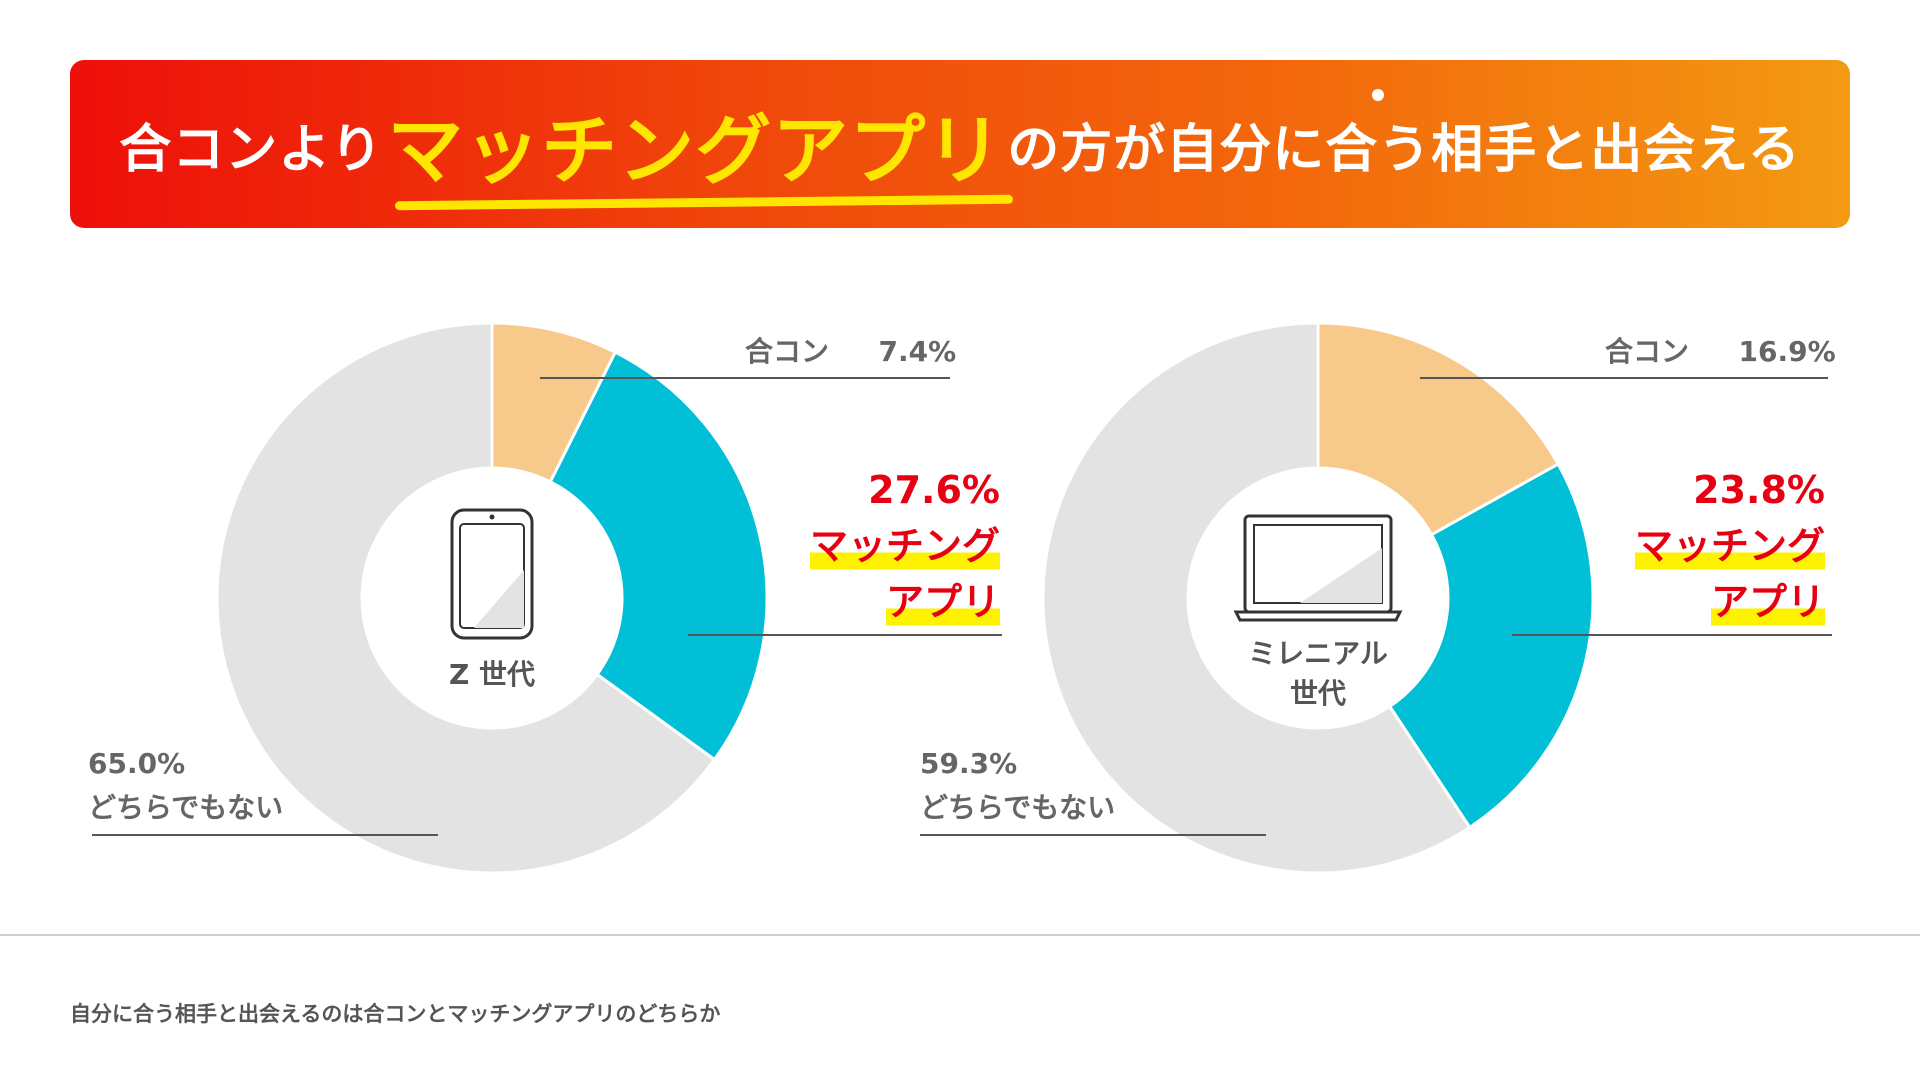 Image resolution: width=1920 pixels, height=1080 pixels. Describe the element at coordinates (1647, 351) in the screenshot. I see `m-goukon-name: 合コン` at that location.